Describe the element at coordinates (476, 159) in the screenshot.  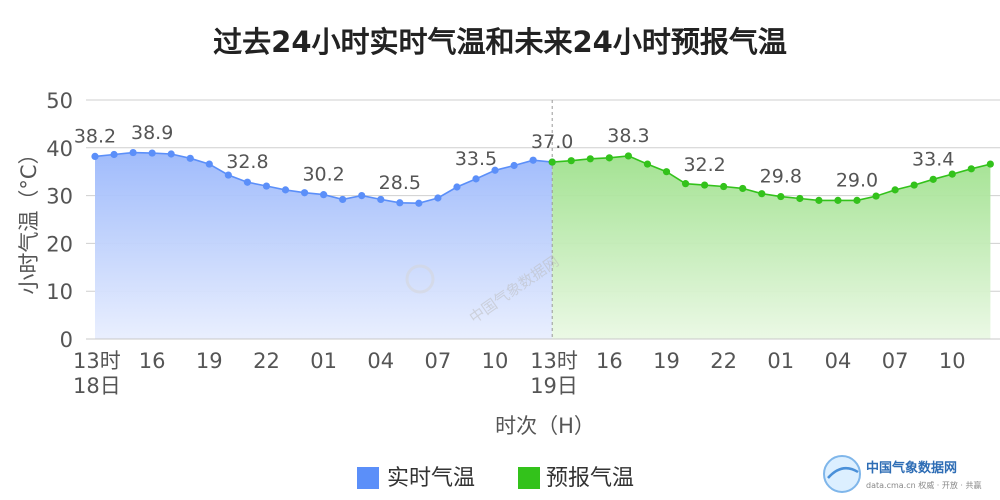
I see `data-label-observed: 33.5` at that location.